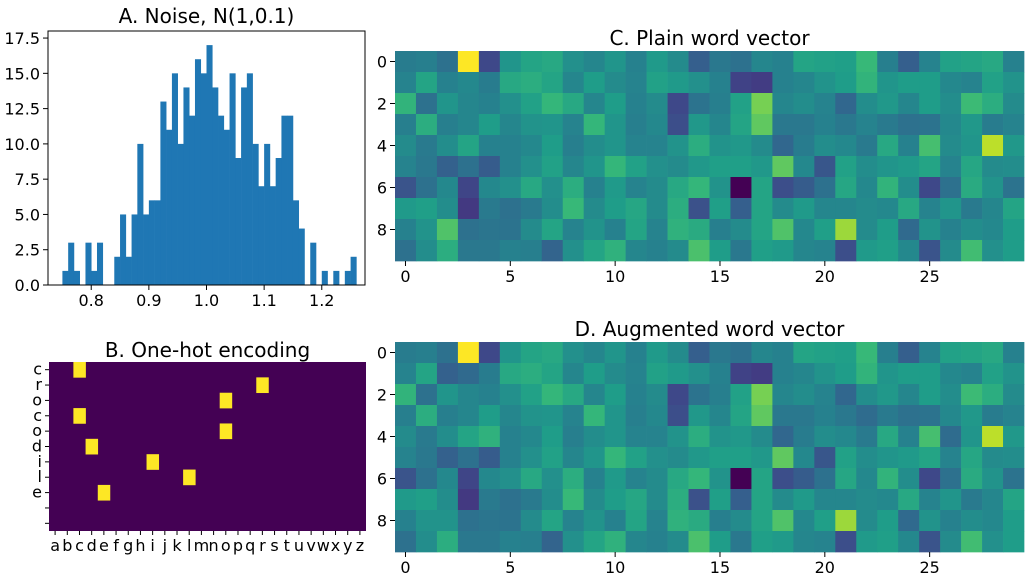  Describe the element at coordinates (37, 492) in the screenshot. I see `y-tick-label: e` at that location.